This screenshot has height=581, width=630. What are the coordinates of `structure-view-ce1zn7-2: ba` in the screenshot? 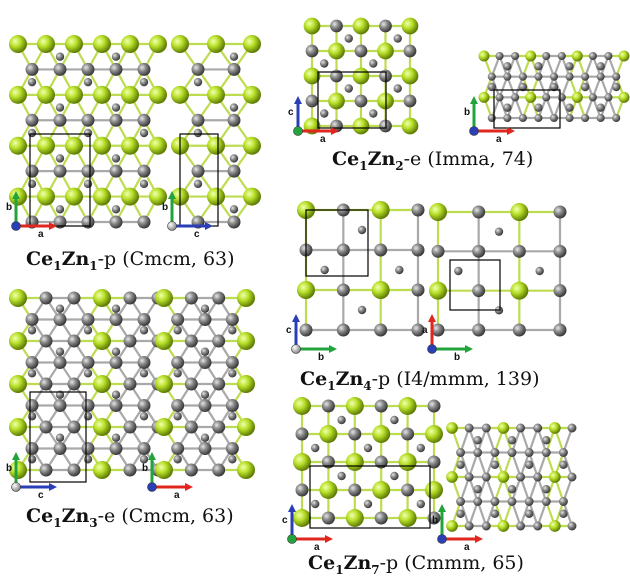 It's located at (504, 487).